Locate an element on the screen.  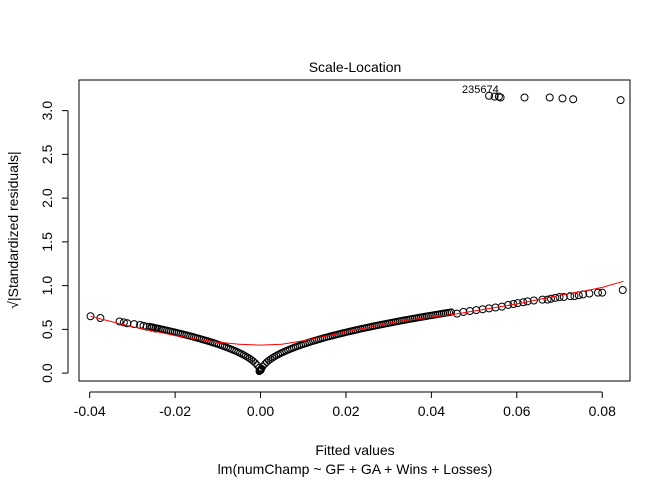
y-tick-label: 0.0 is located at coordinates (47, 373).